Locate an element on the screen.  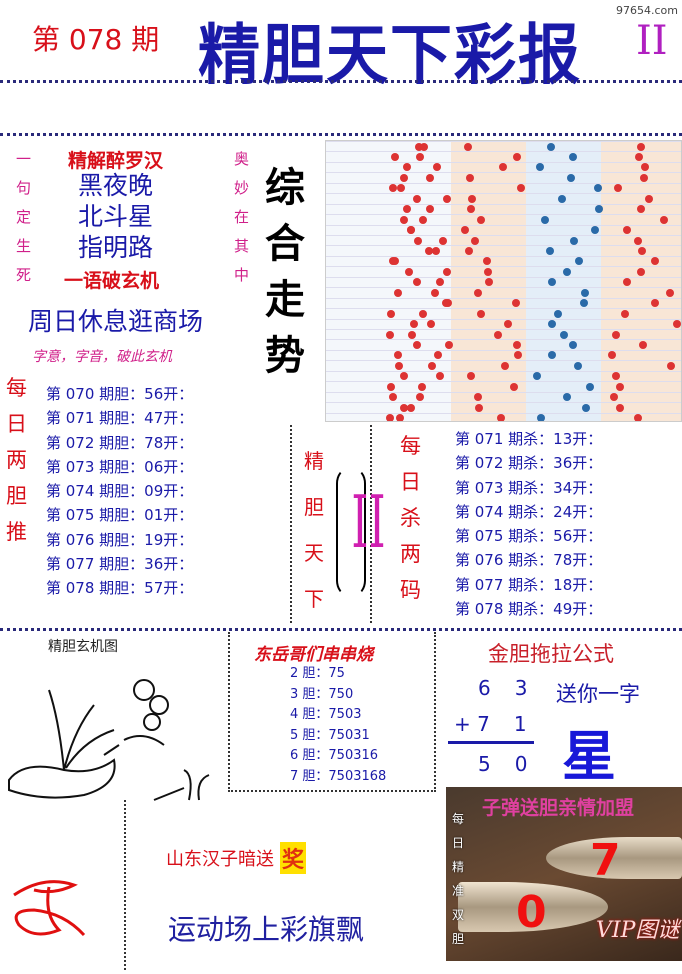
char: 势 is located at coordinates (285, 356).